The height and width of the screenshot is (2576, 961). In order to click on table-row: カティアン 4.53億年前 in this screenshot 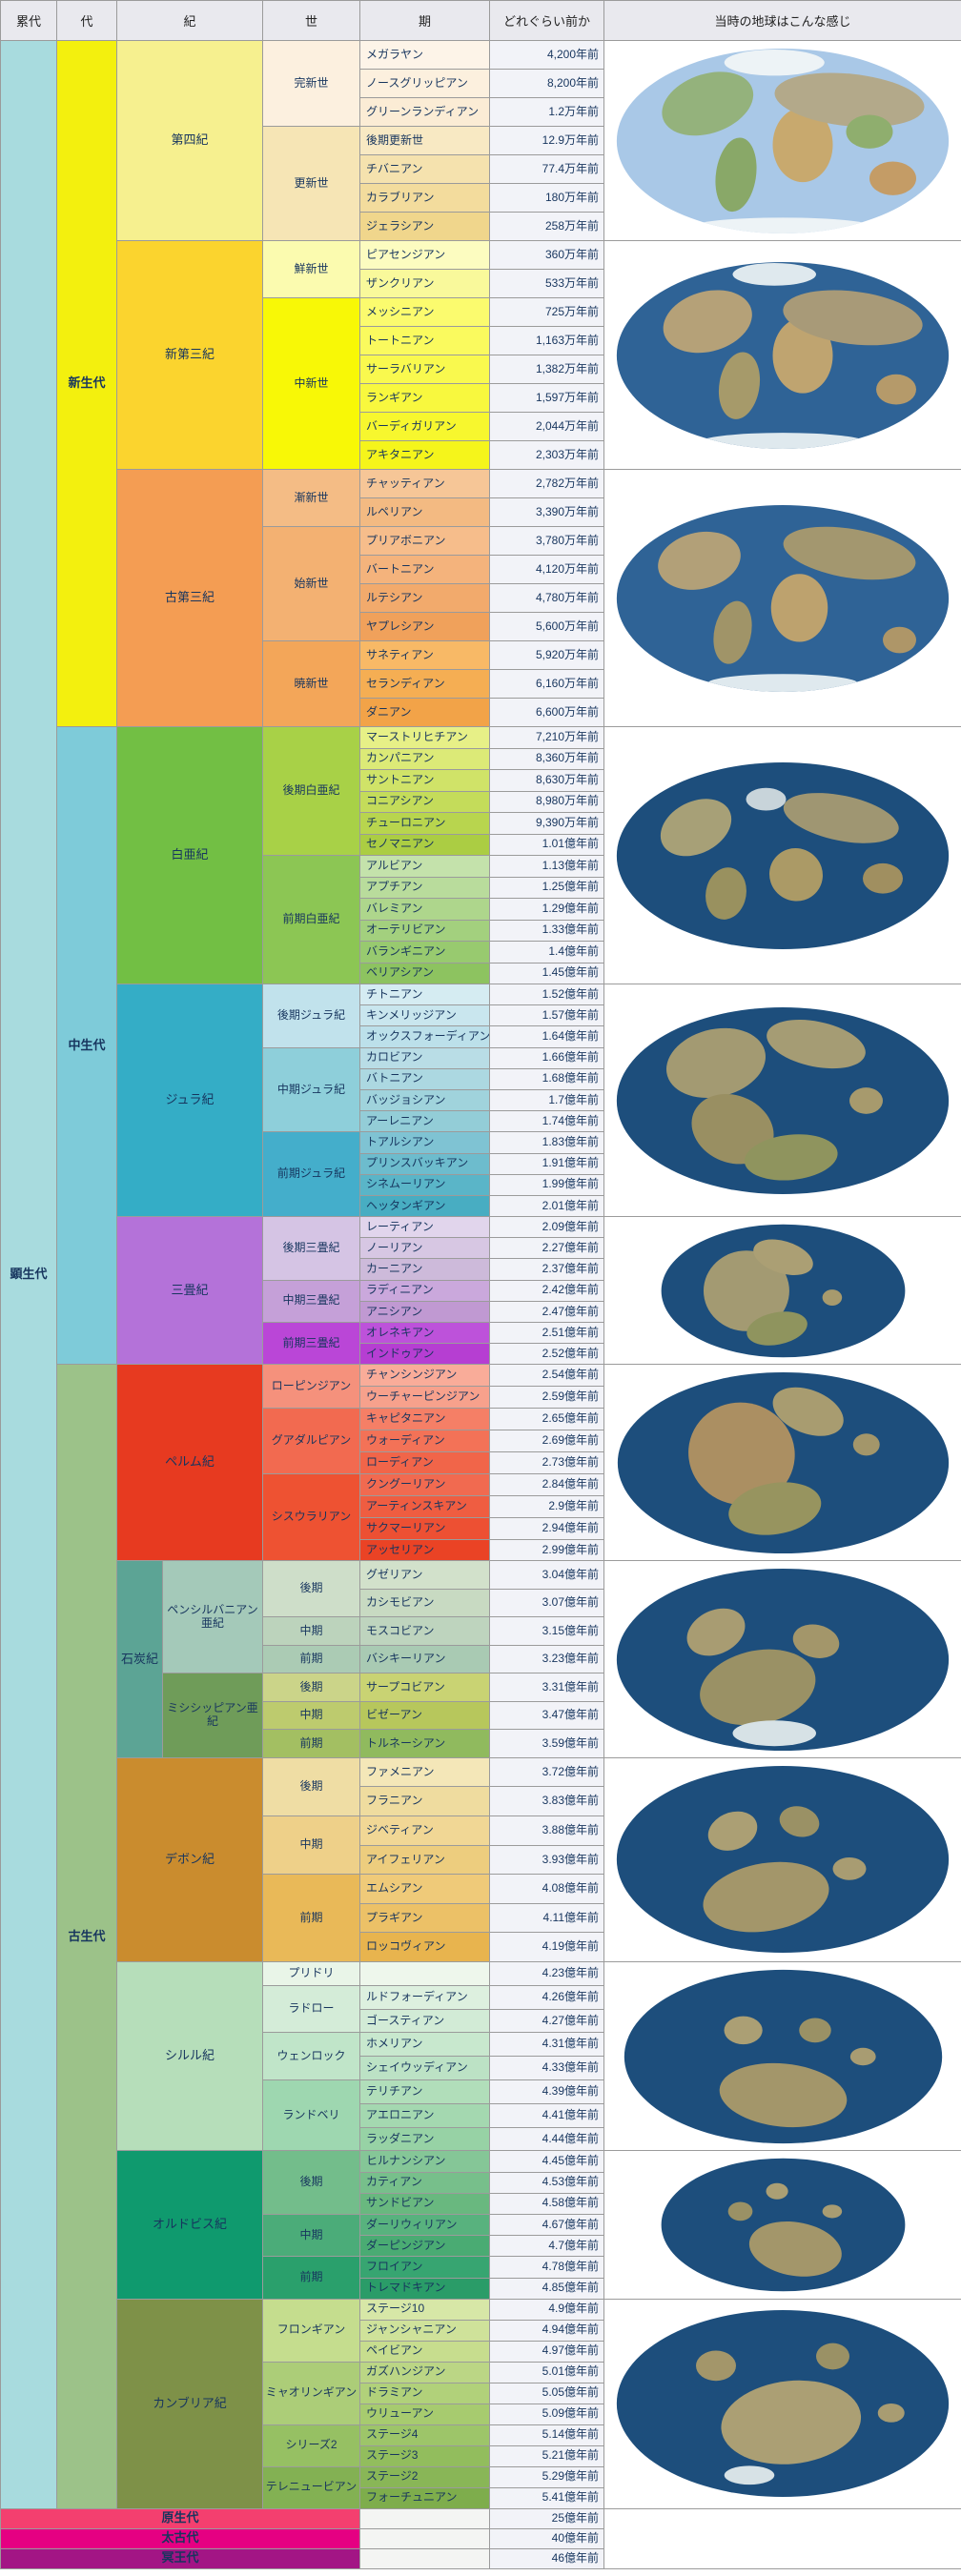, I will do `click(481, 2183)`.